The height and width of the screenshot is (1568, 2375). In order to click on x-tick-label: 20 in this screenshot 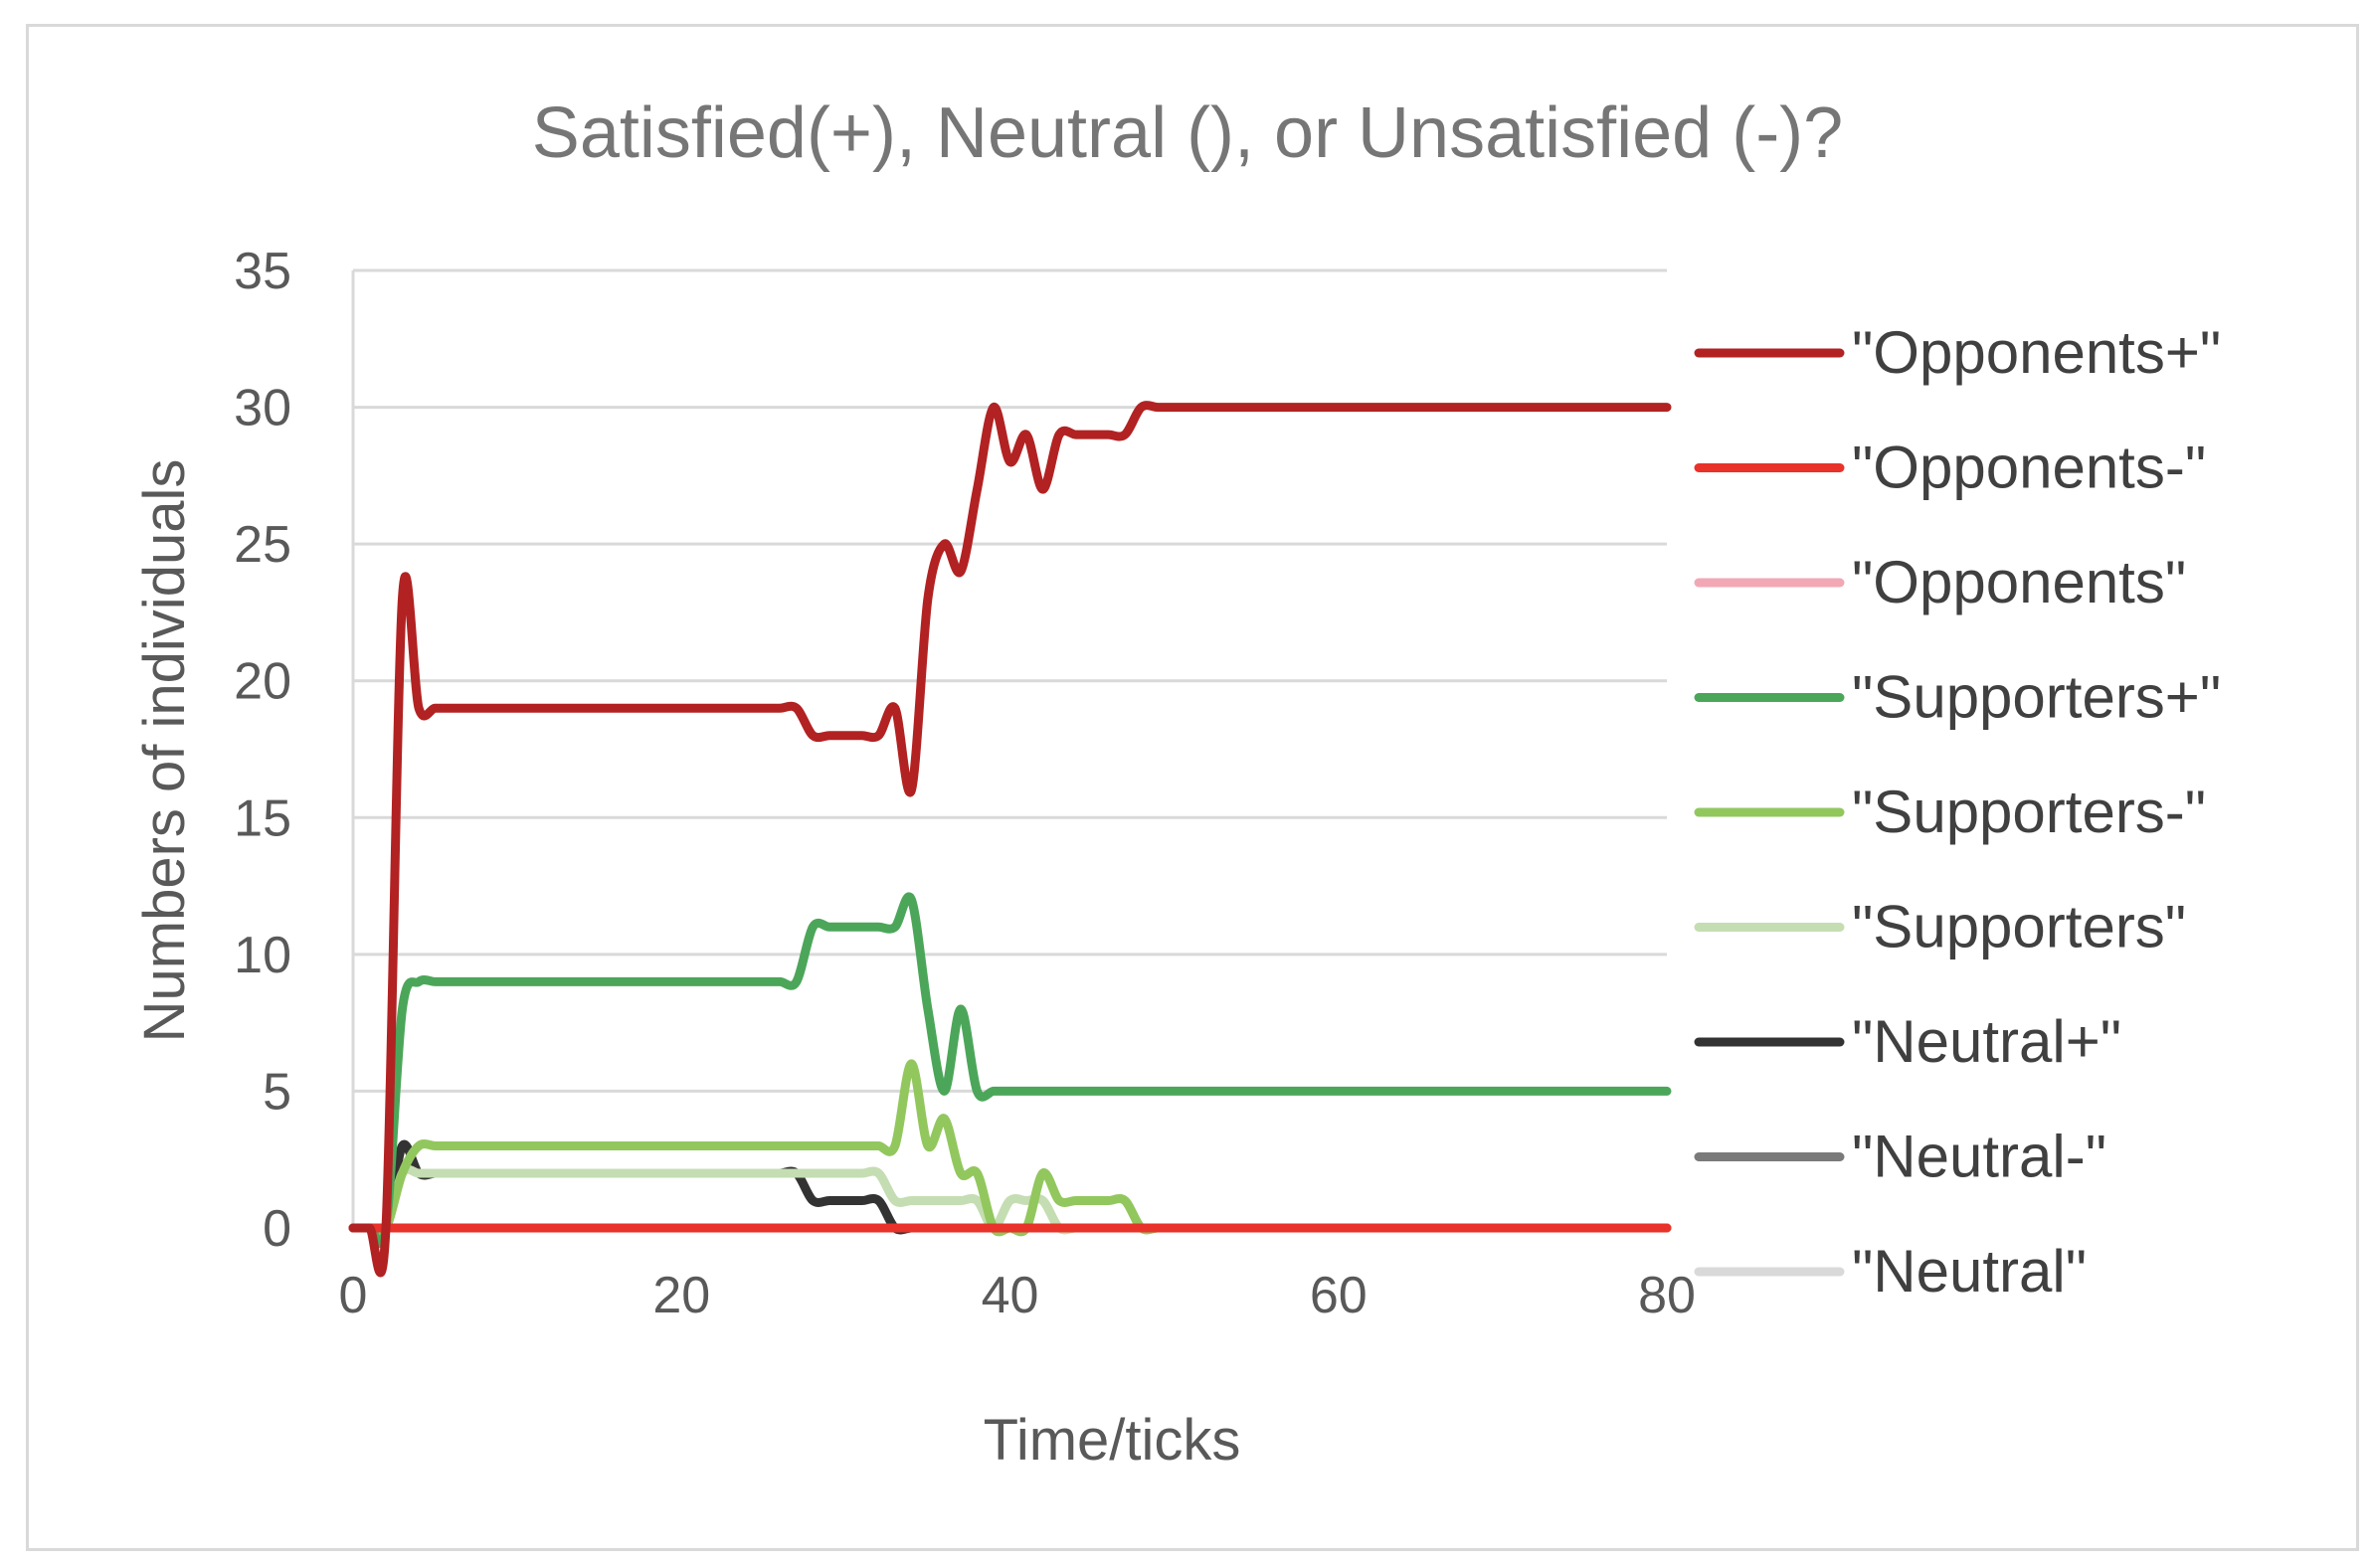, I will do `click(681, 1295)`.